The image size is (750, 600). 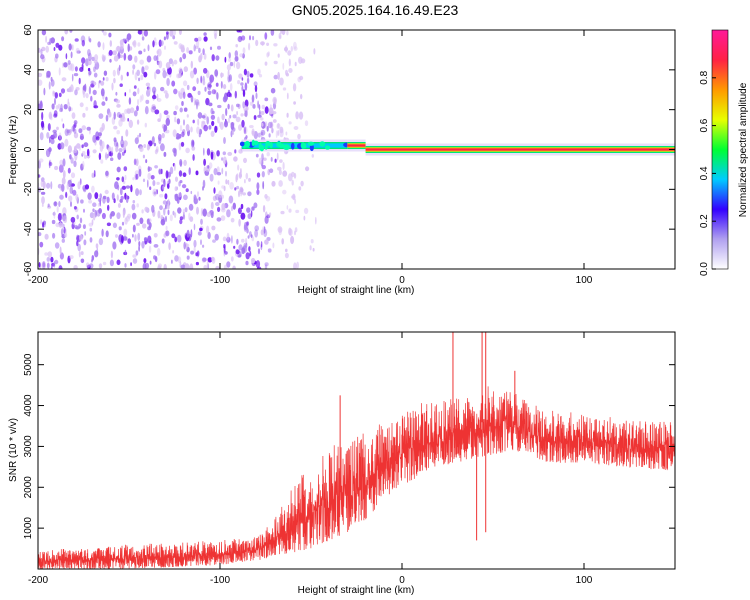 I want to click on y-tick-label: 0, so click(x=28, y=149).